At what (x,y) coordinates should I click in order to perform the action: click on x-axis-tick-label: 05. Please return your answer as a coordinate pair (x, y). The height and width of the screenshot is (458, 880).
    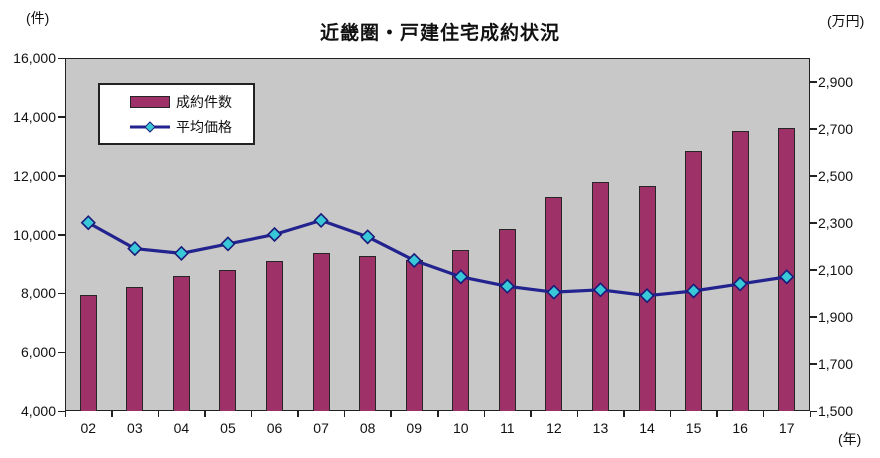
    Looking at the image, I should click on (228, 428).